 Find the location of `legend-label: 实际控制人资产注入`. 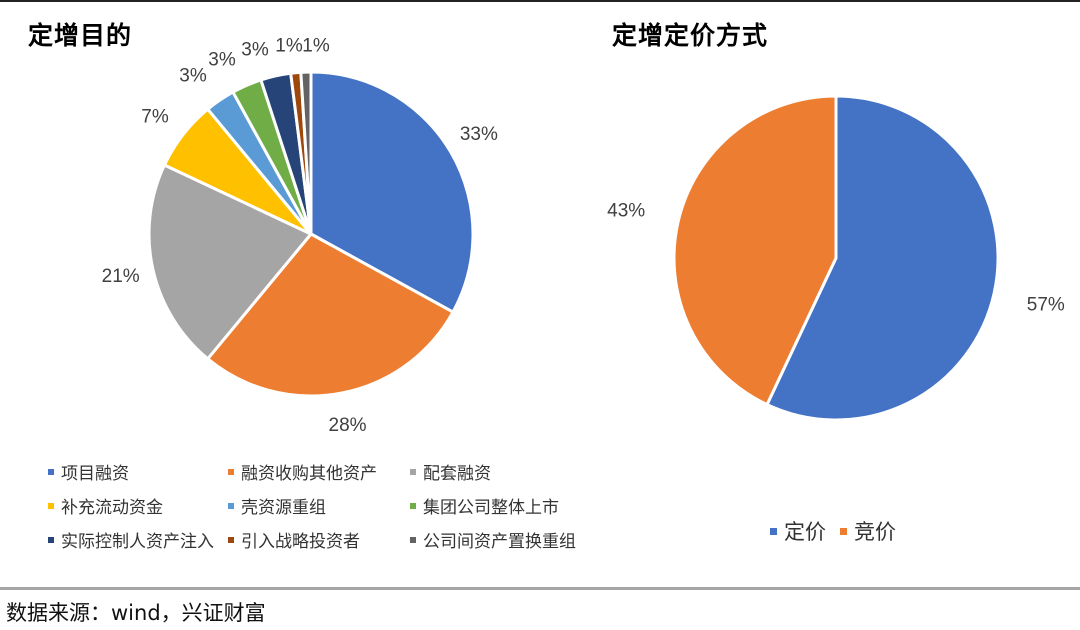

legend-label: 实际控制人资产注入 is located at coordinates (137, 542).